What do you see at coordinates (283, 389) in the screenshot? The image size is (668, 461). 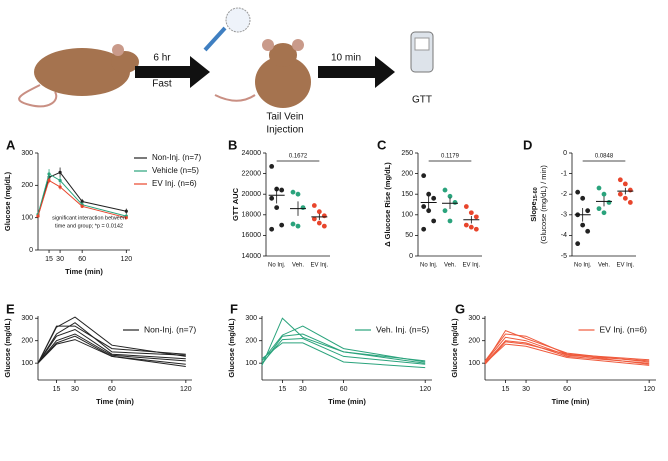 I see `x-tick-label: 15` at bounding box center [283, 389].